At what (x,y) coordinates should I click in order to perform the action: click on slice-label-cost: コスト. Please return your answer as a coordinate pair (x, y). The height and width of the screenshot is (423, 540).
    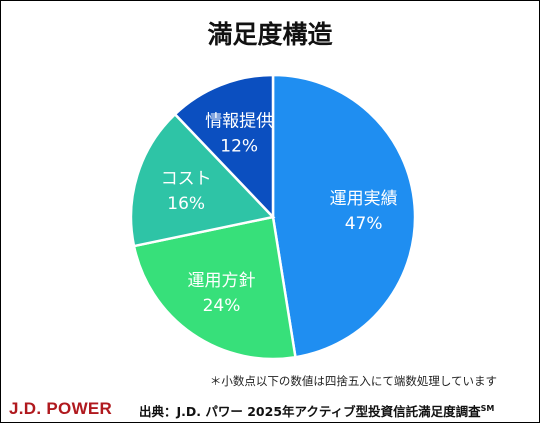
    Looking at the image, I should click on (186, 179).